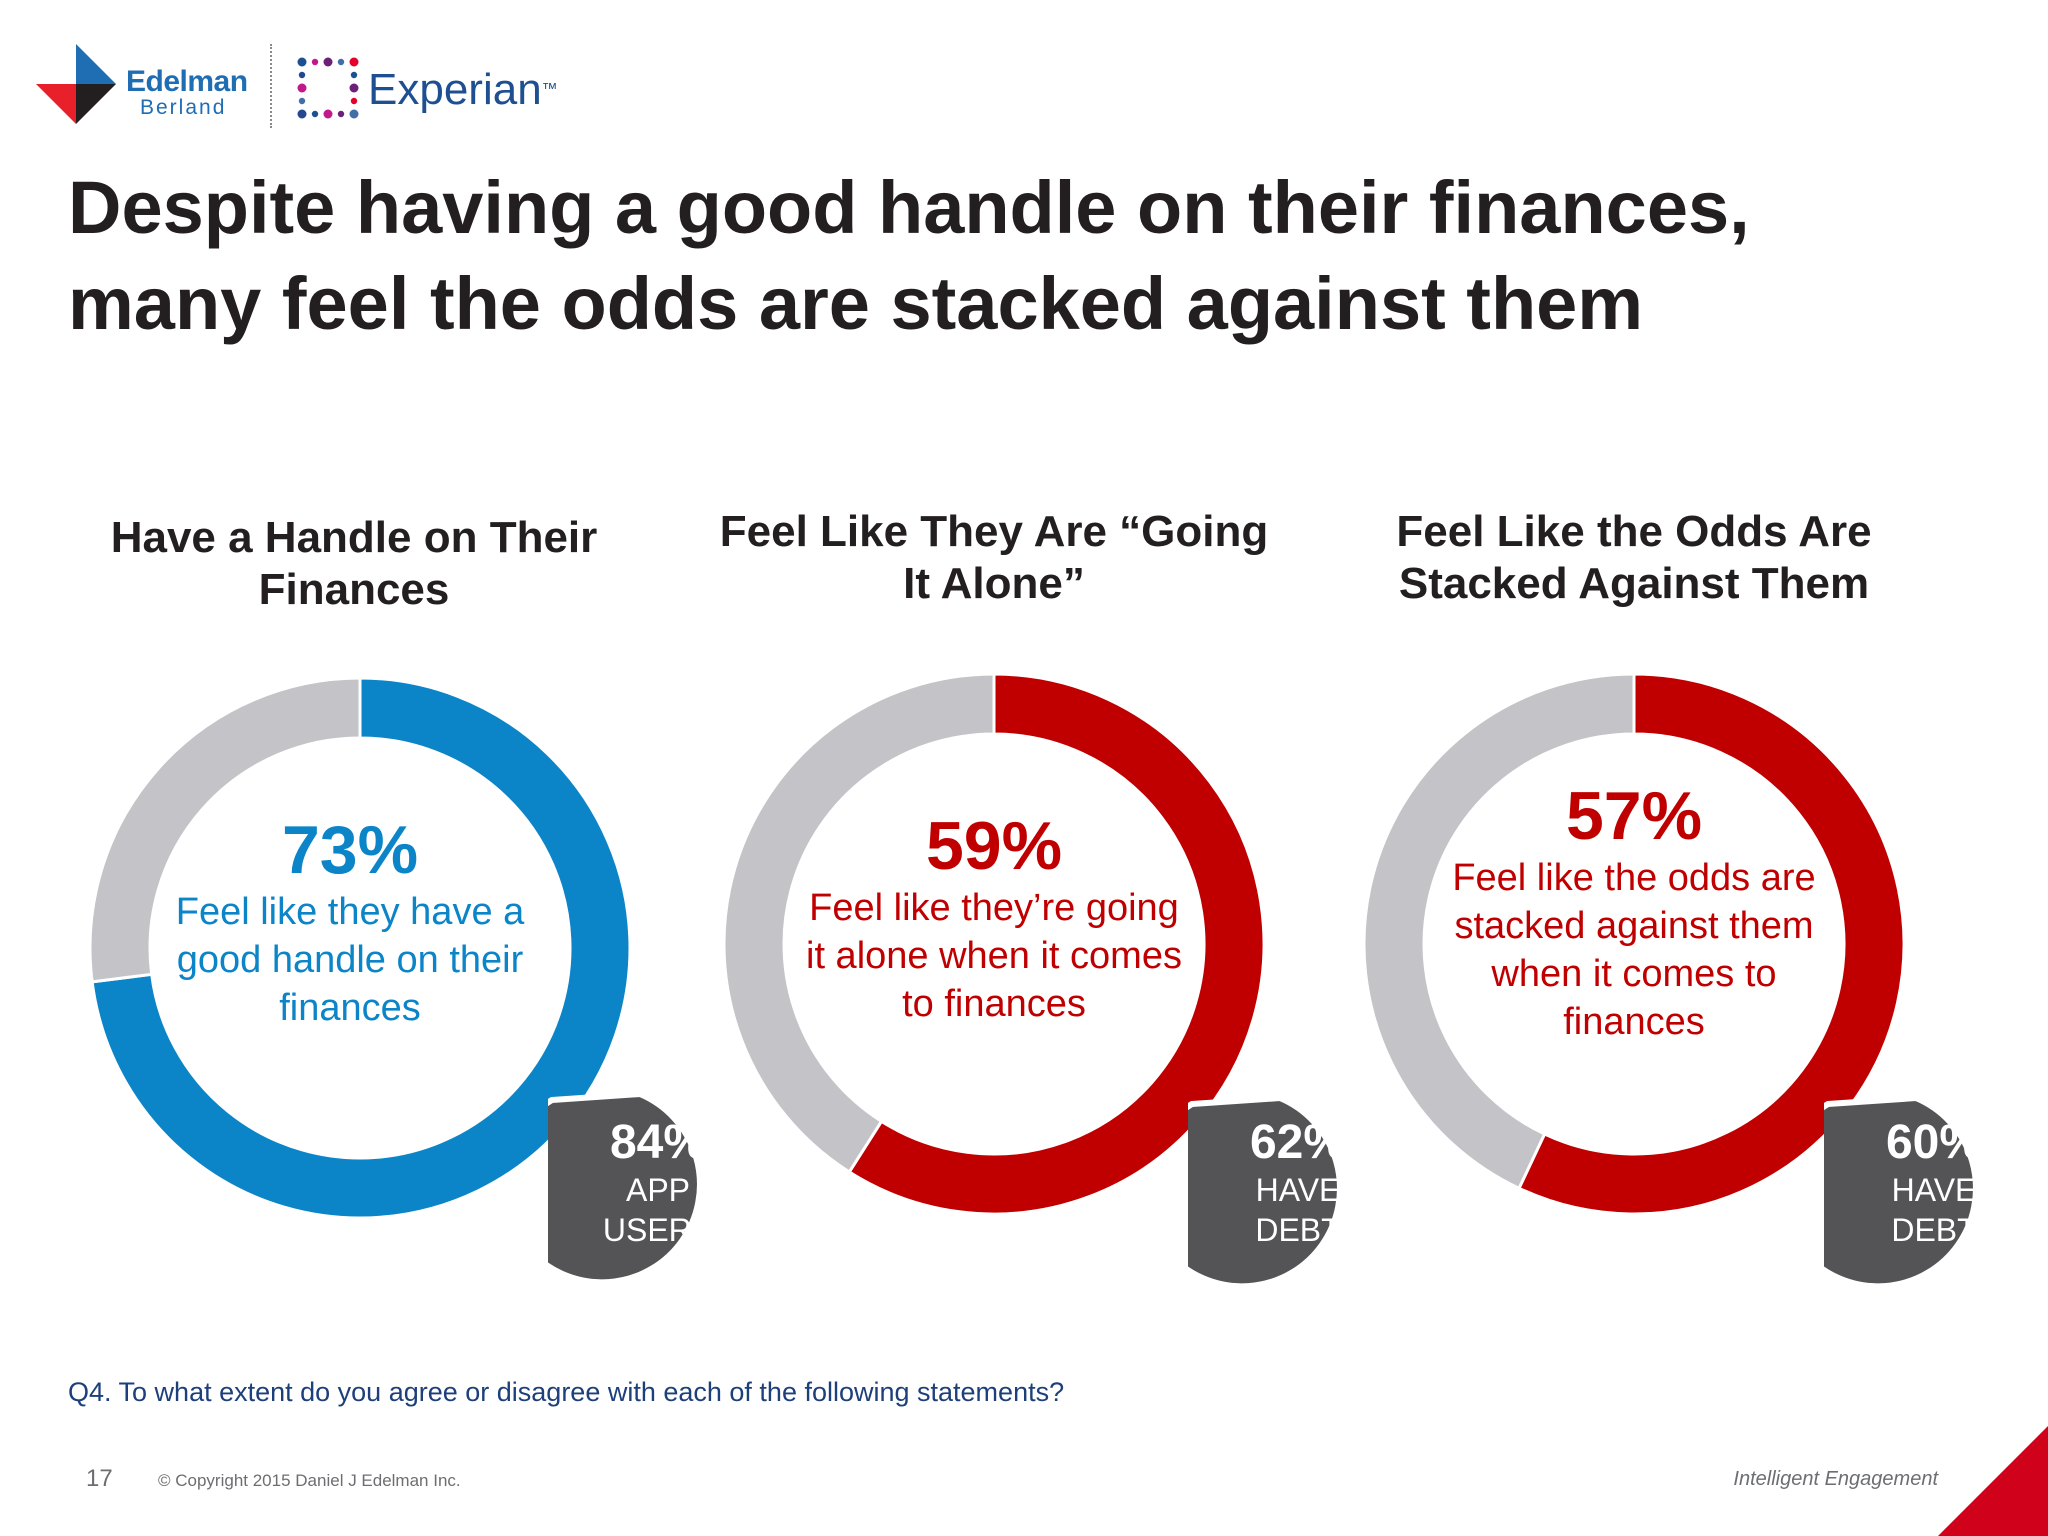  What do you see at coordinates (1934, 1190) in the screenshot?
I see `badge-3-line1: HAVE` at bounding box center [1934, 1190].